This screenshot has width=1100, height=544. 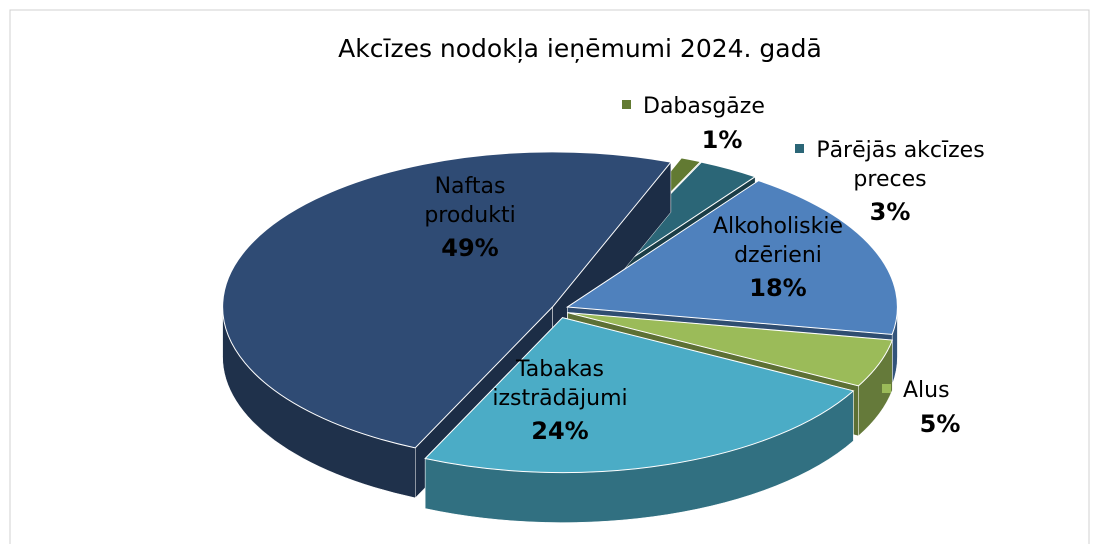 I want to click on data-label: Dabasgāze, so click(x=732, y=106).